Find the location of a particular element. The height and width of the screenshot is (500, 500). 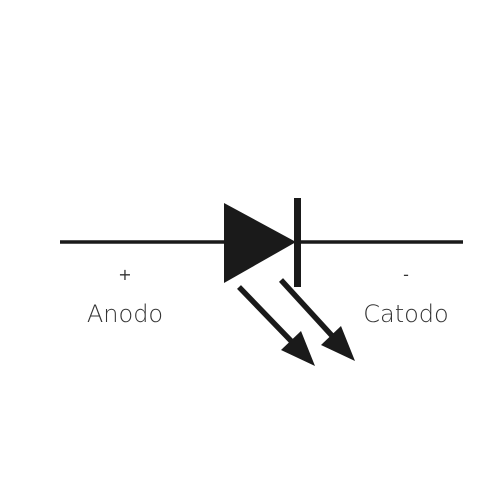

emission-arrow-right is located at coordinates (316, 319).